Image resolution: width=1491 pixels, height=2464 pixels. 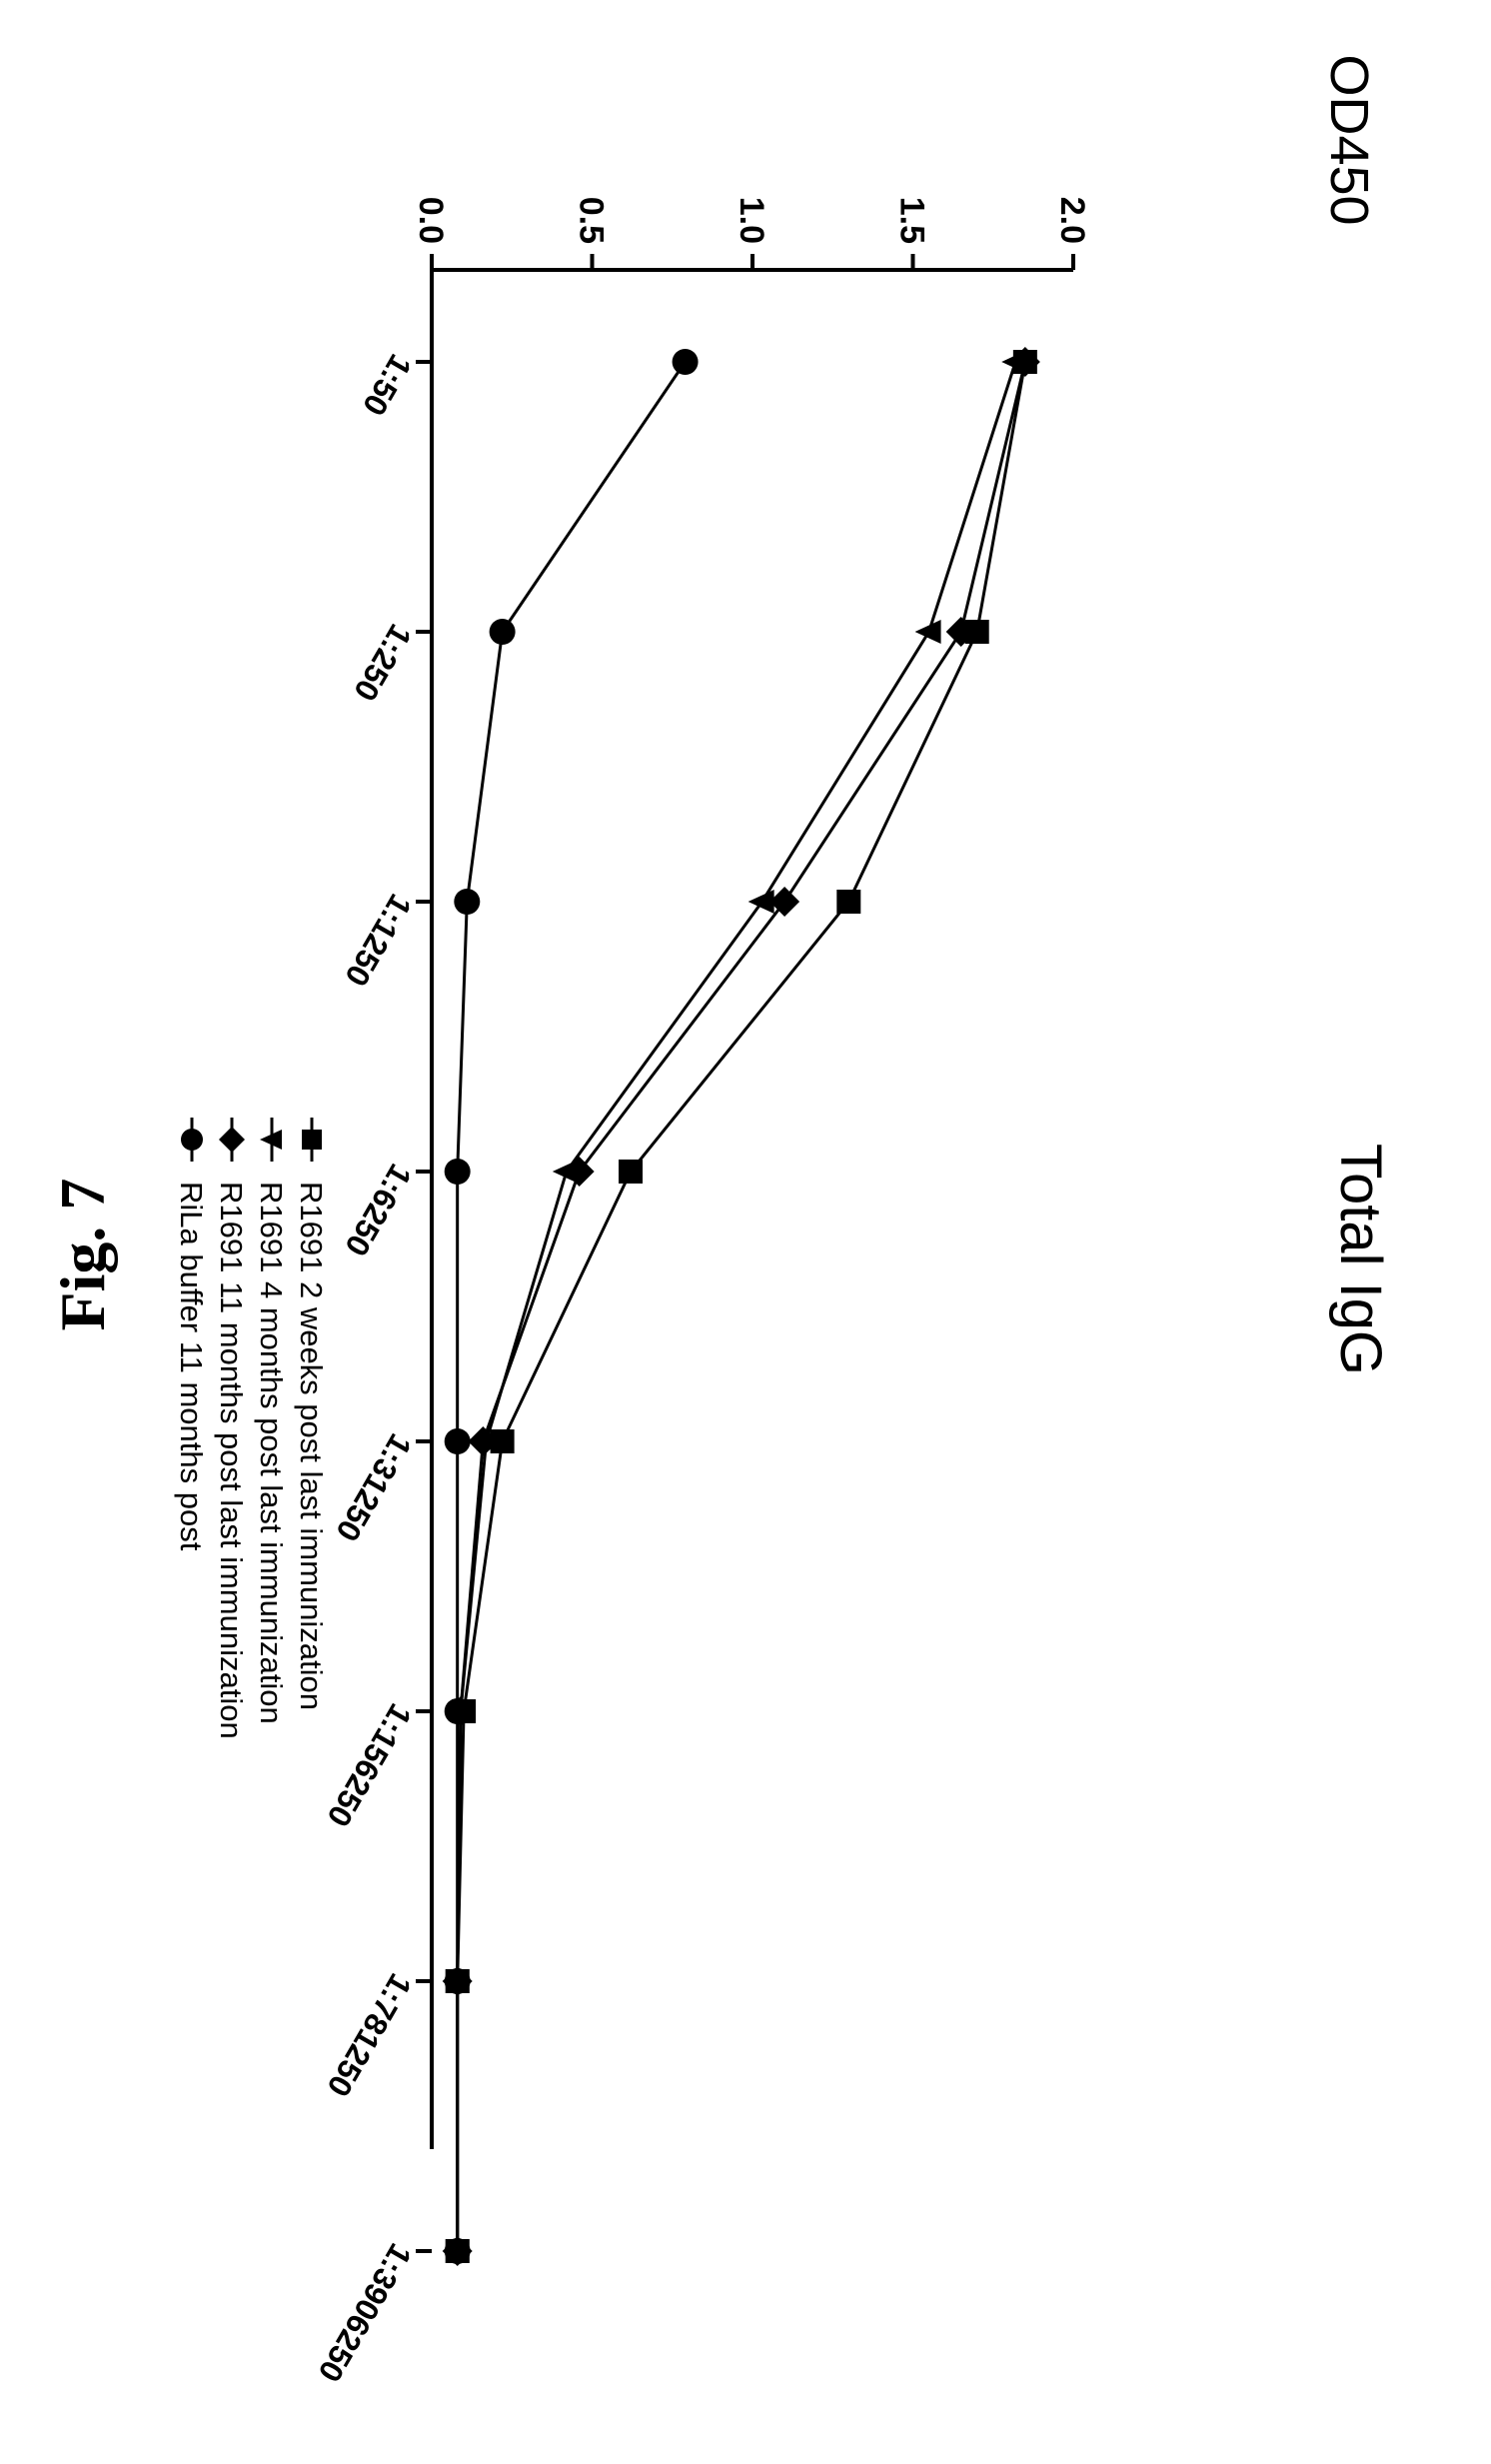 I want to click on legend-item: RiLa buffer 11 months post, so click(x=191, y=1334).